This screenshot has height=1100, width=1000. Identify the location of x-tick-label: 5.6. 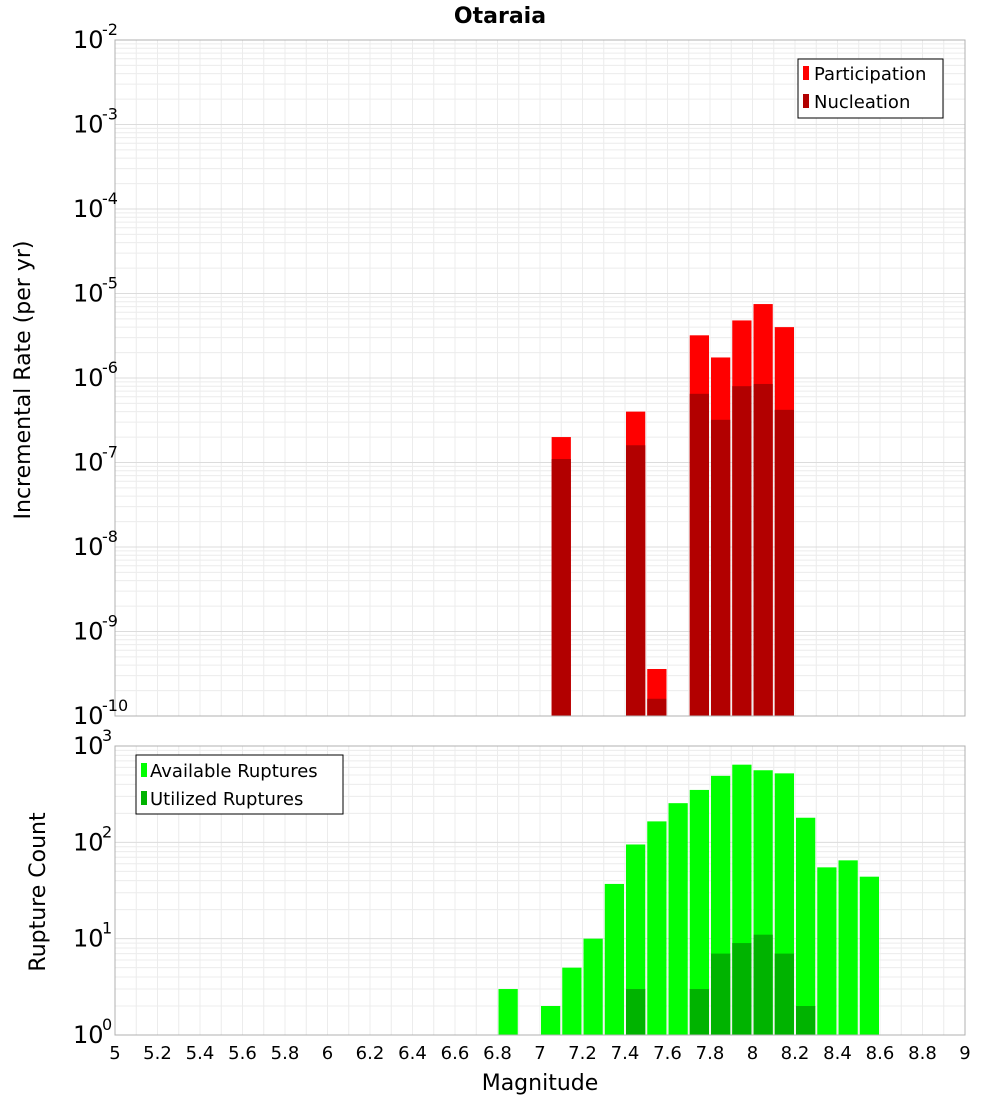
(242, 1053).